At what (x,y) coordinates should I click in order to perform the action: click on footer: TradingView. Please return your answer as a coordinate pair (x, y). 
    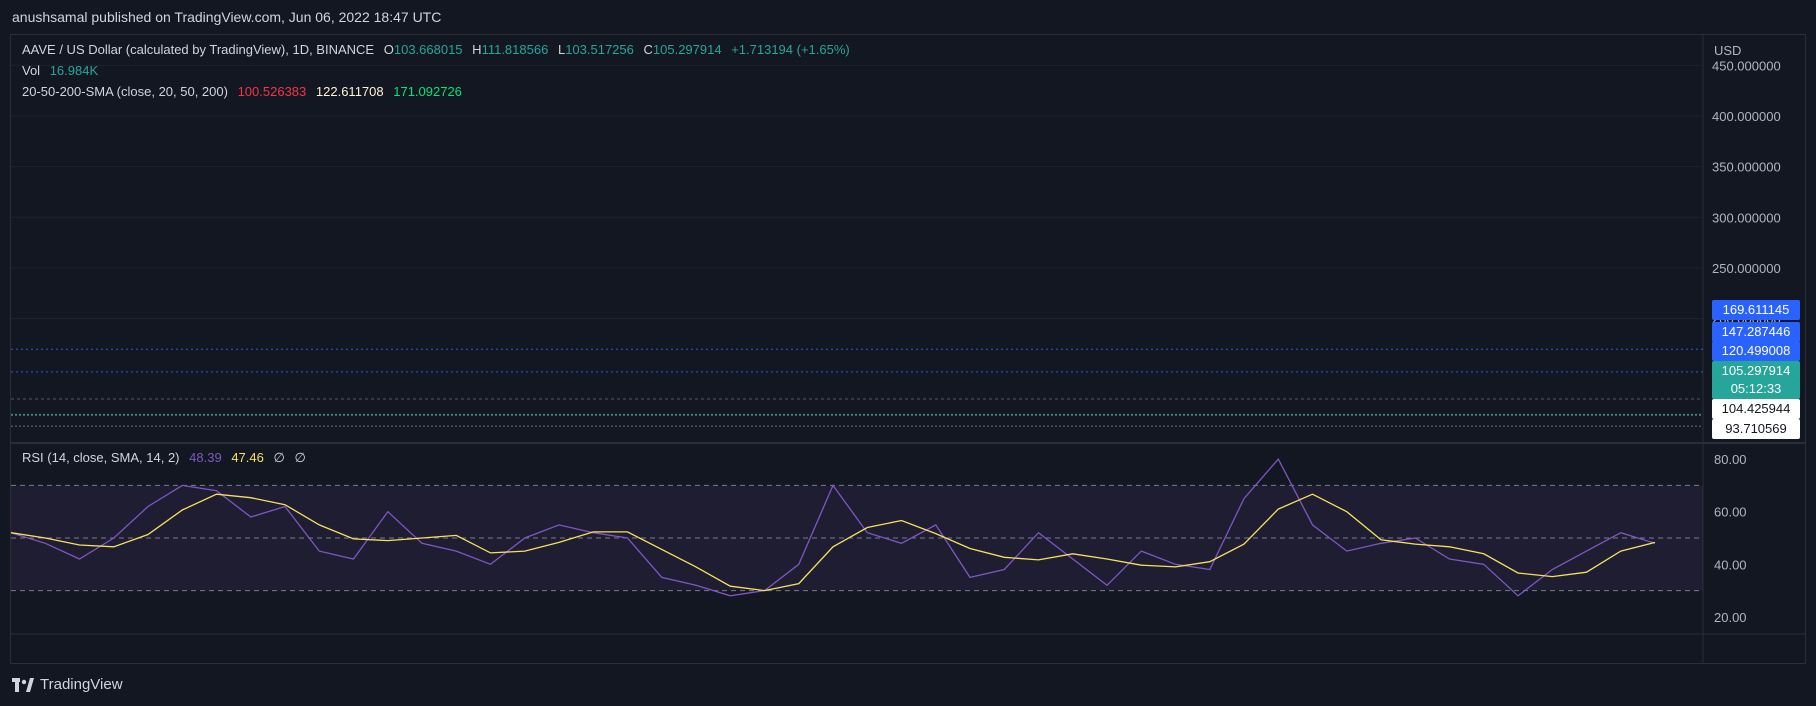
    Looking at the image, I should click on (908, 685).